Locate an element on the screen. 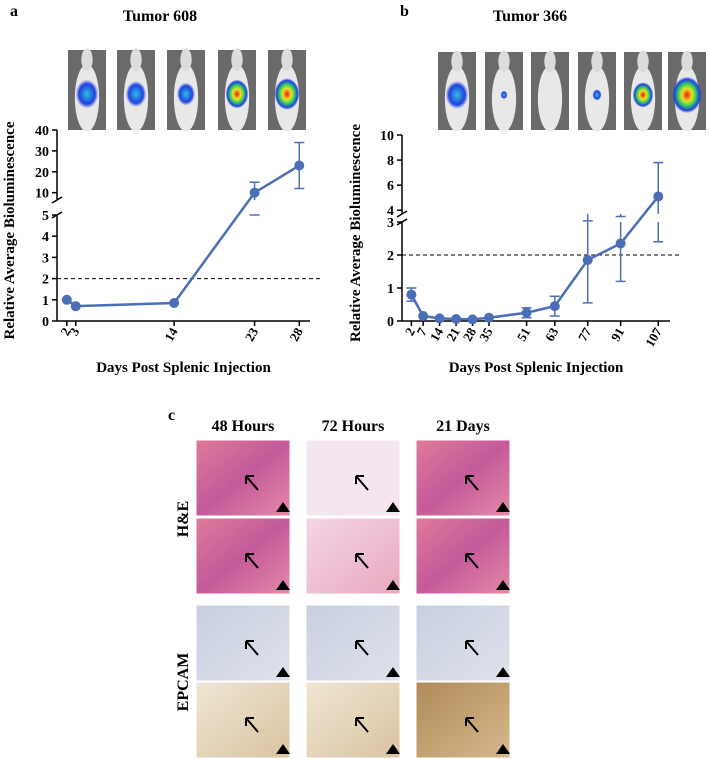 The height and width of the screenshot is (759, 709). y-tick-label: 2 is located at coordinates (390, 256).